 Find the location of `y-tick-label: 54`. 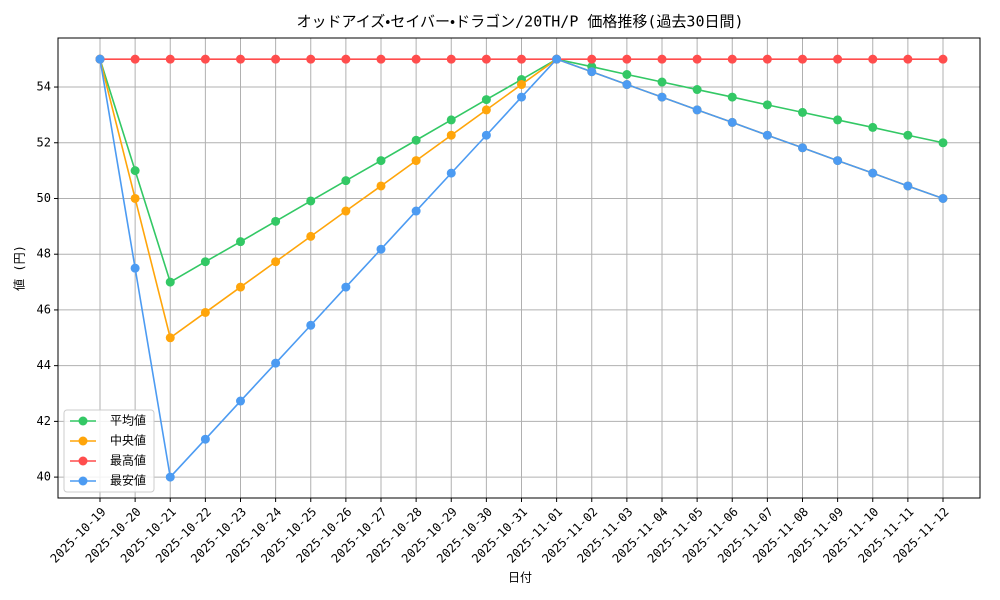

y-tick-label: 54 is located at coordinates (44, 87).